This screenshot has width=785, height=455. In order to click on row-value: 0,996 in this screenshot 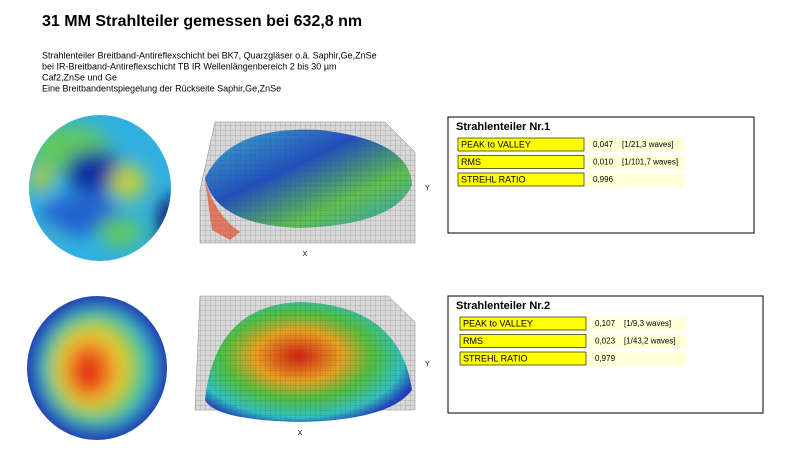, I will do `click(603, 179)`.